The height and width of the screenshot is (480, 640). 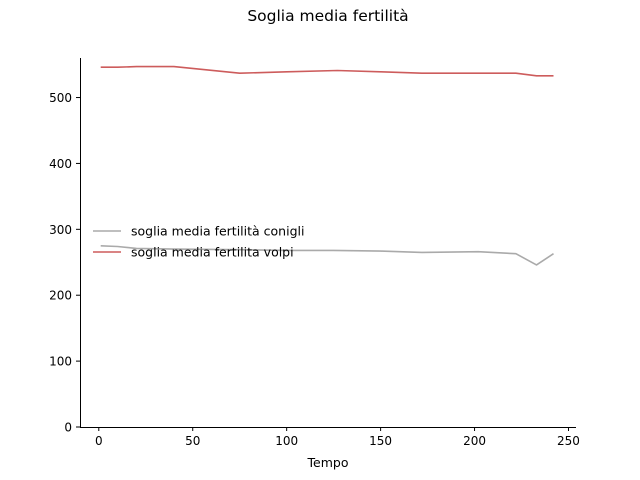 I want to click on y-tick-label: 0, so click(x=68, y=428).